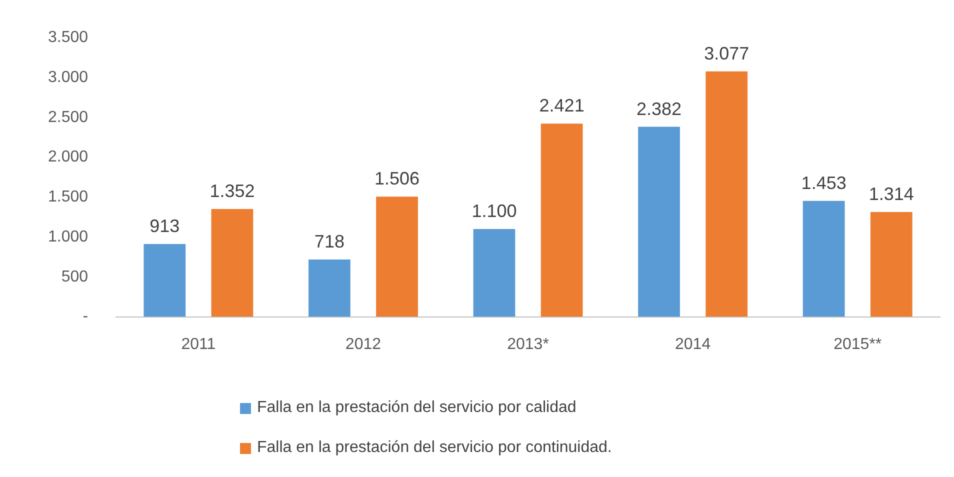  What do you see at coordinates (891, 194) in the screenshot?
I see `data-label: 1.314` at bounding box center [891, 194].